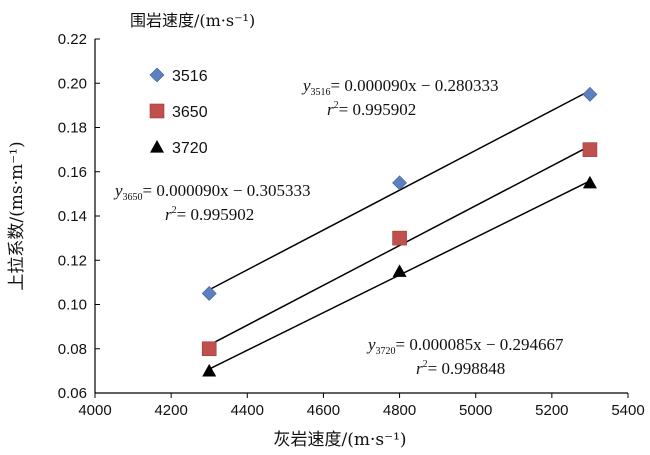  I want to click on x-tick-label: 4800, so click(399, 410).